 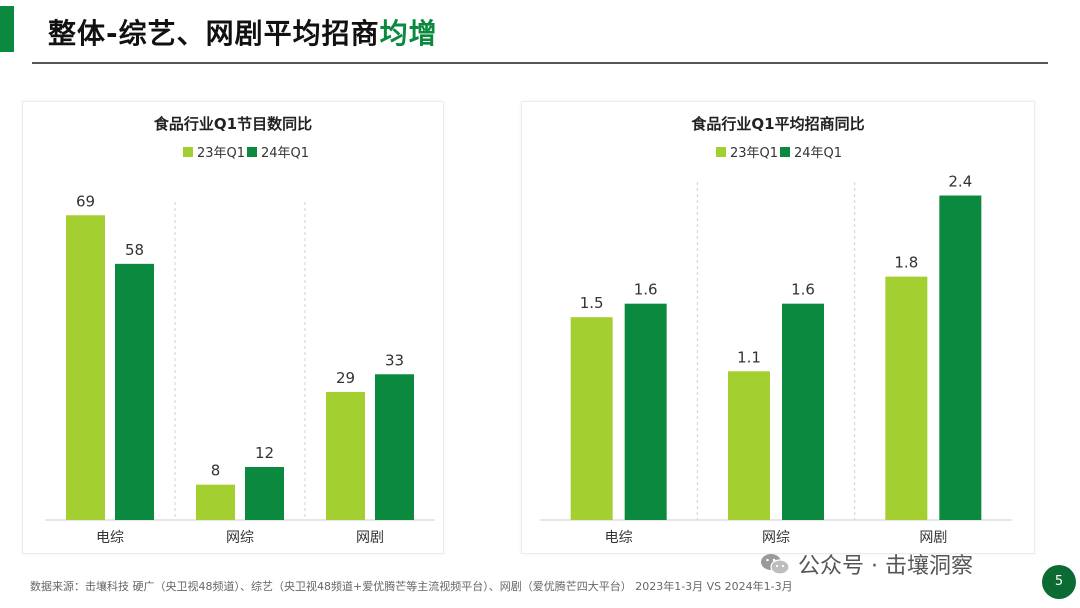 What do you see at coordinates (394, 360) in the screenshot?
I see `bar-value-label: 33` at bounding box center [394, 360].